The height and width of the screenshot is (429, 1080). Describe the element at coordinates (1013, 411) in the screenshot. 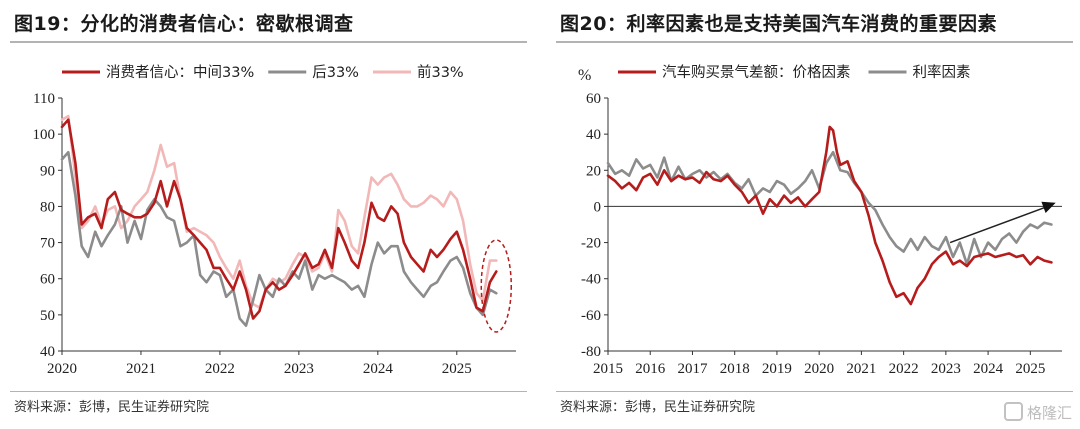

I see `watermark-logo-icon` at that location.